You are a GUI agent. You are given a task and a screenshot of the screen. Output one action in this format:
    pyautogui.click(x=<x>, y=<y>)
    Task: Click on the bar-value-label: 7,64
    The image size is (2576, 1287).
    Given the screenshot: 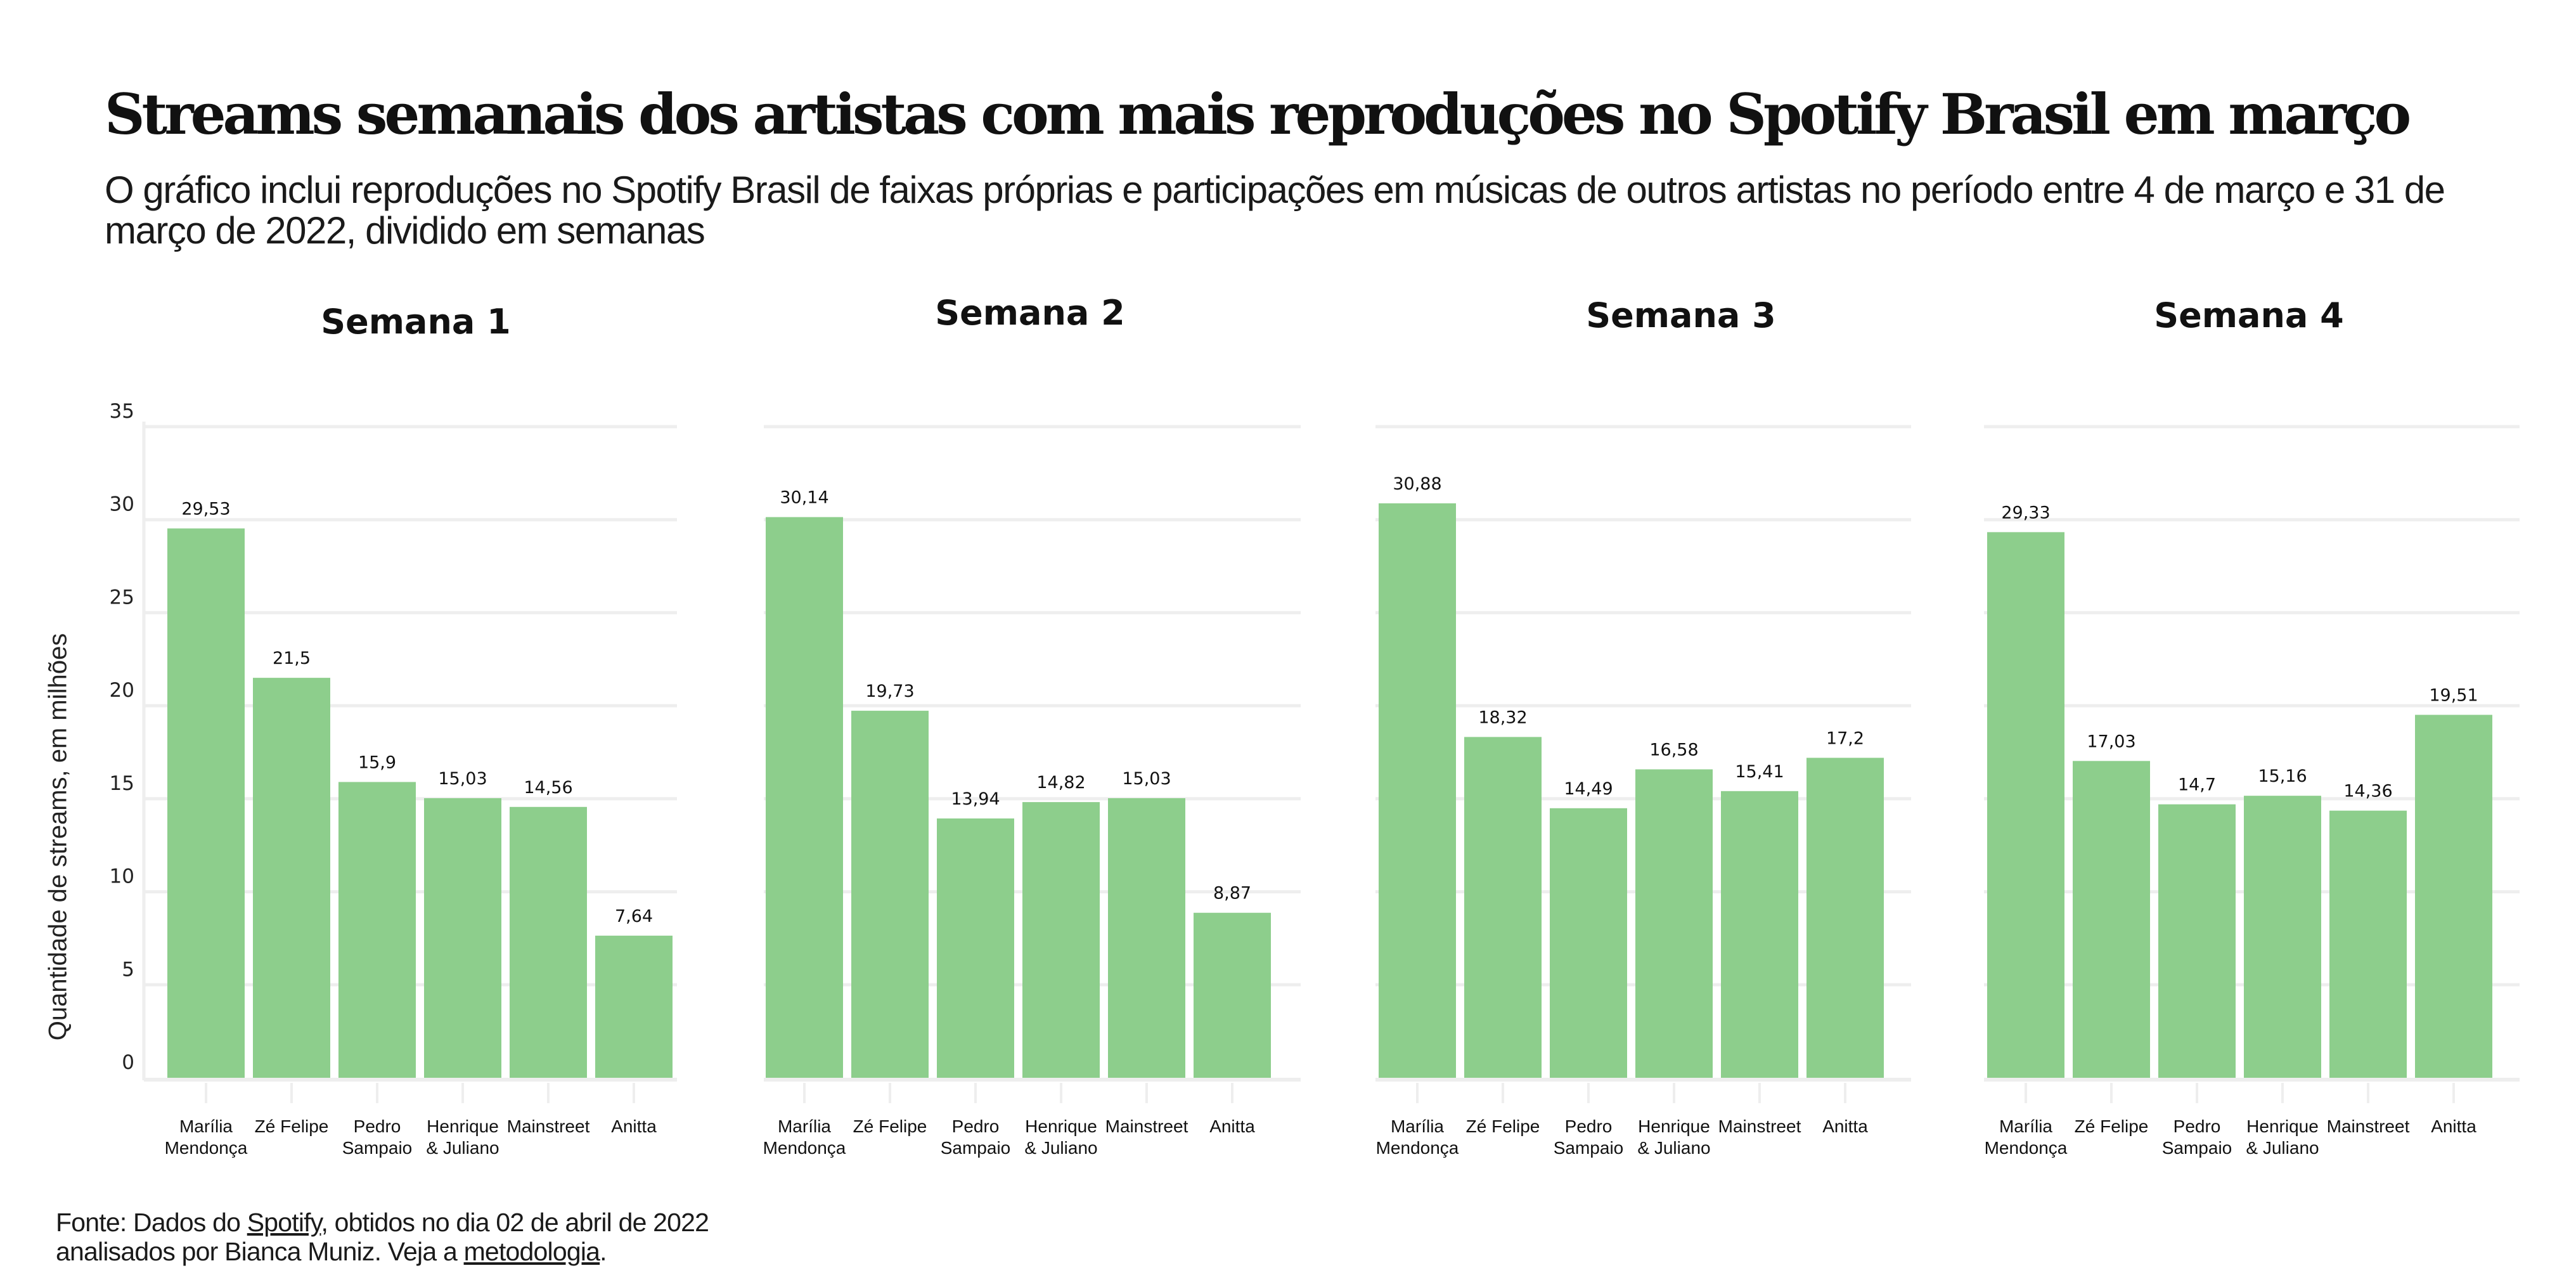 What is the action you would take?
    pyautogui.click(x=634, y=917)
    